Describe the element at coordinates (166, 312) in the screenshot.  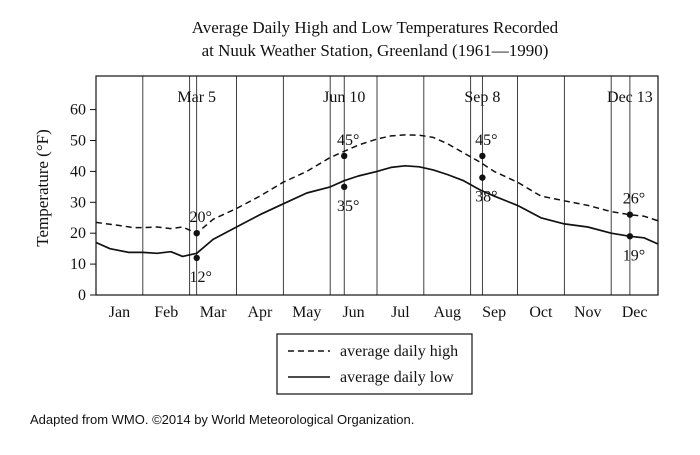
I see `x-tick-label: Feb` at that location.